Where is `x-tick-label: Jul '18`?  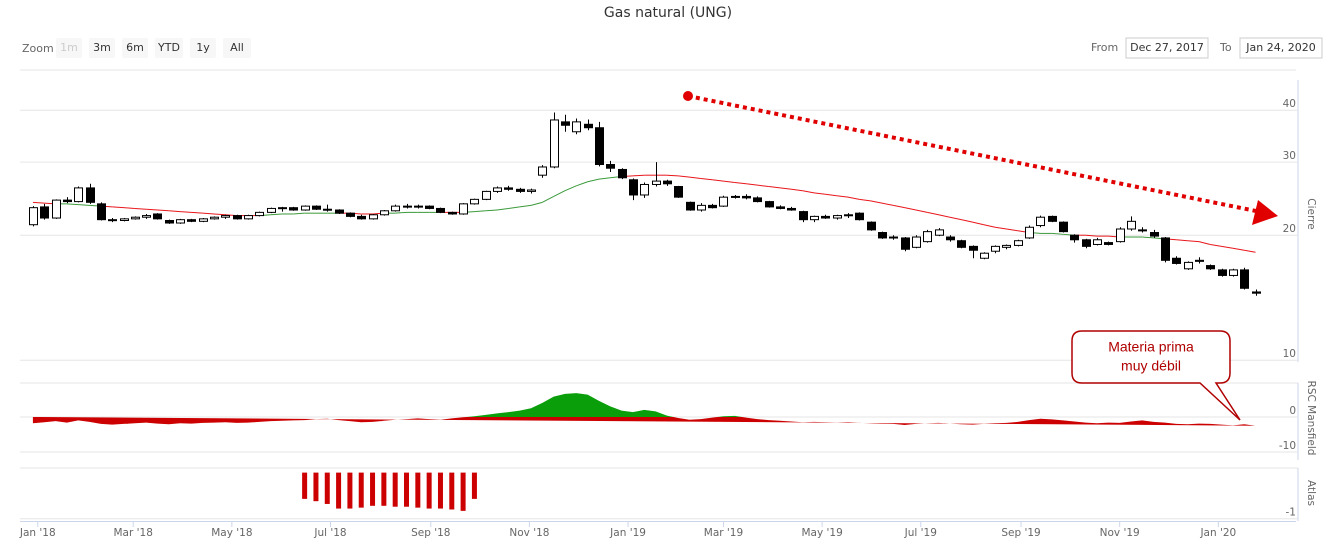 x-tick-label: Jul '18 is located at coordinates (329, 533).